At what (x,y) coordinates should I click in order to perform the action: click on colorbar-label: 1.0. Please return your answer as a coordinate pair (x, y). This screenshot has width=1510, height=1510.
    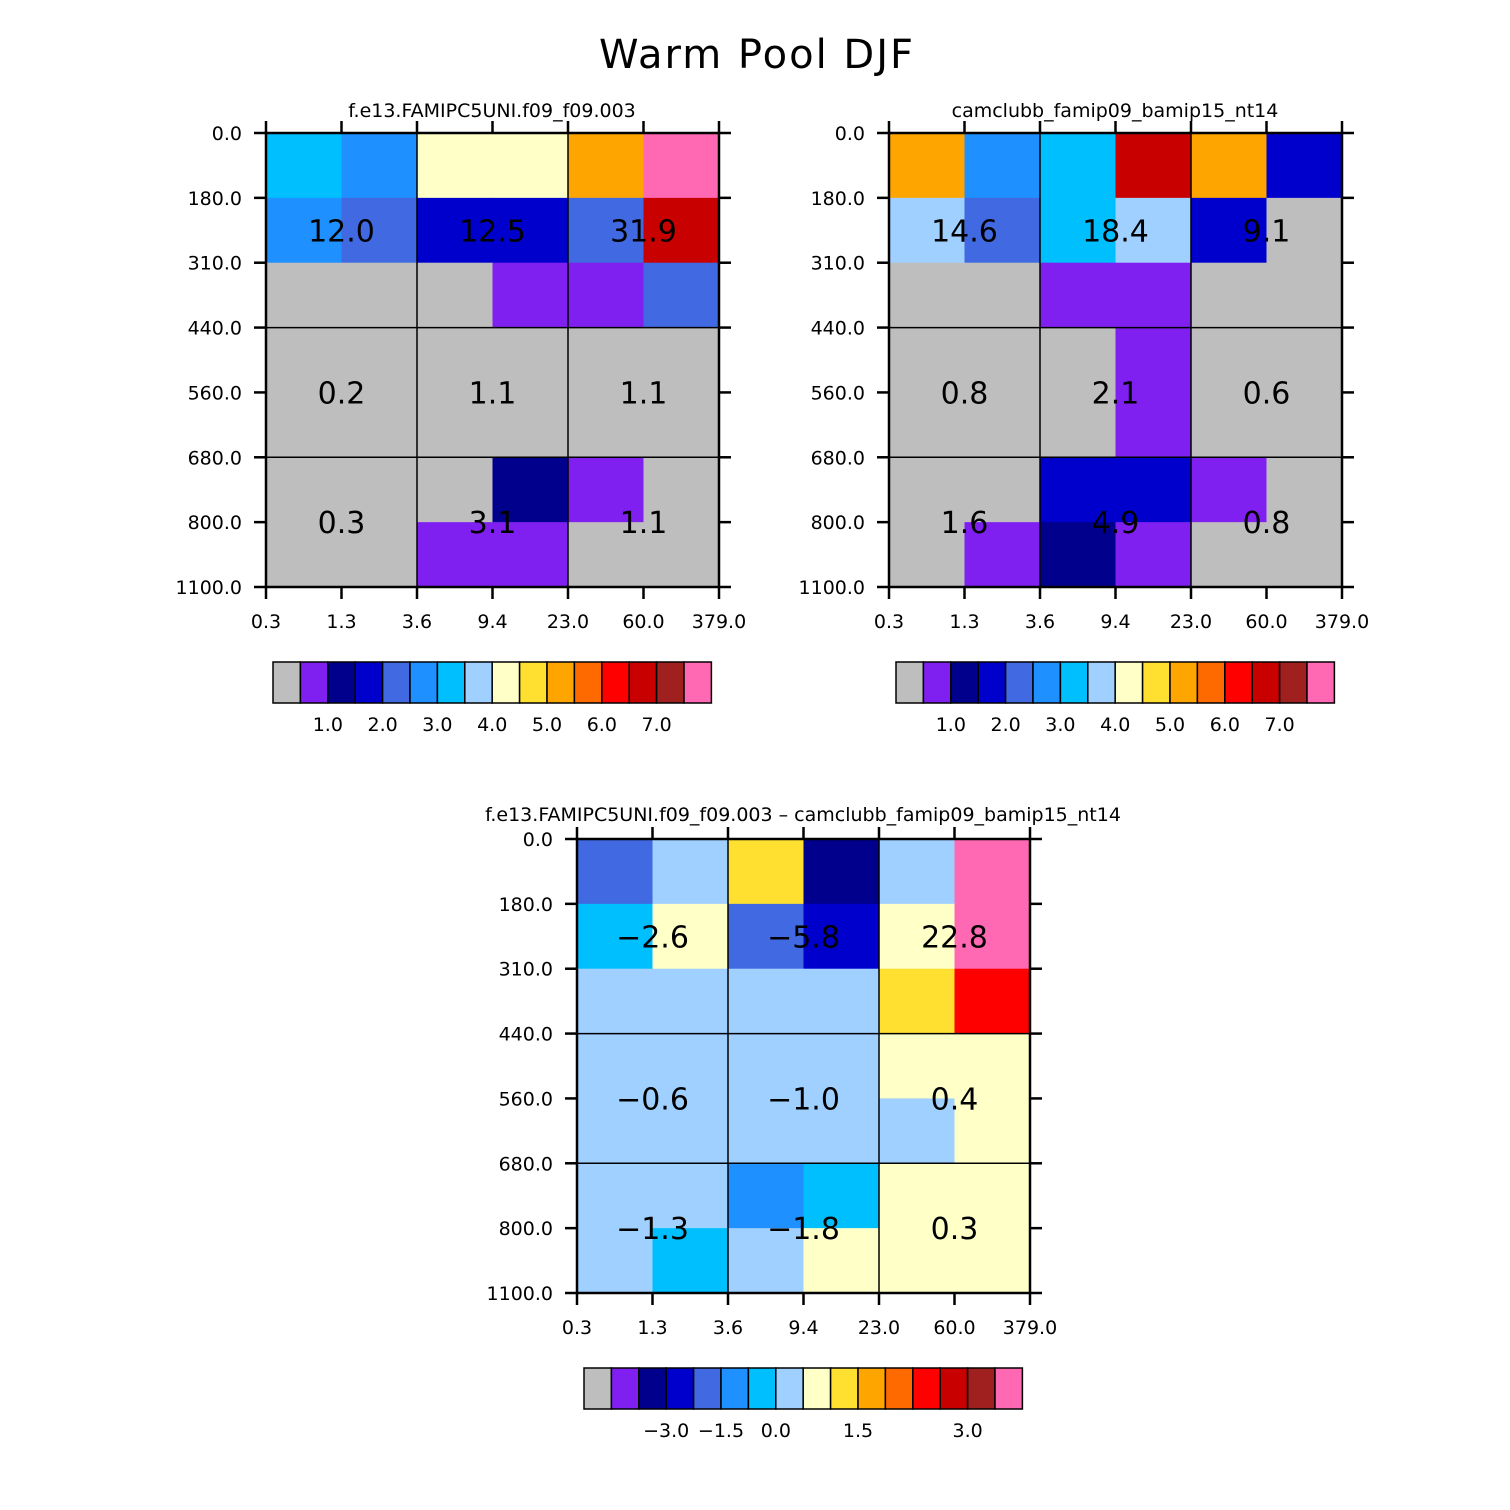
    Looking at the image, I should click on (328, 725).